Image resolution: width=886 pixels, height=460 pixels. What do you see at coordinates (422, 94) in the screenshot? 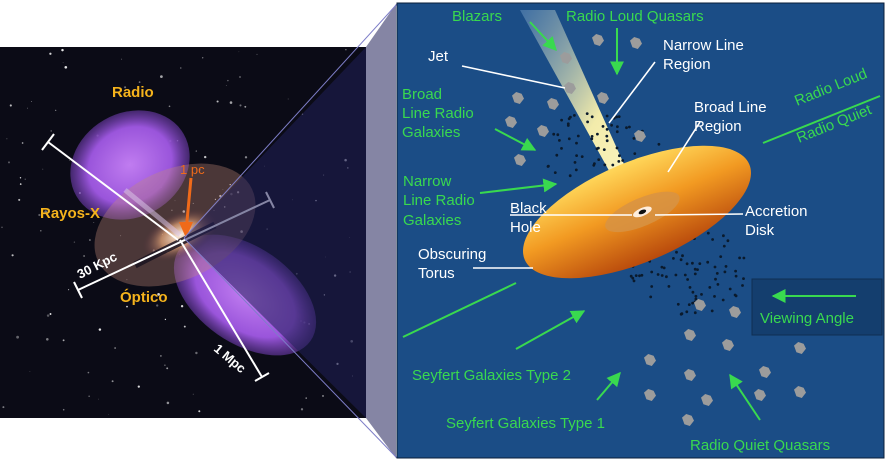
I see `blrg-label-line1: Broad` at bounding box center [422, 94].